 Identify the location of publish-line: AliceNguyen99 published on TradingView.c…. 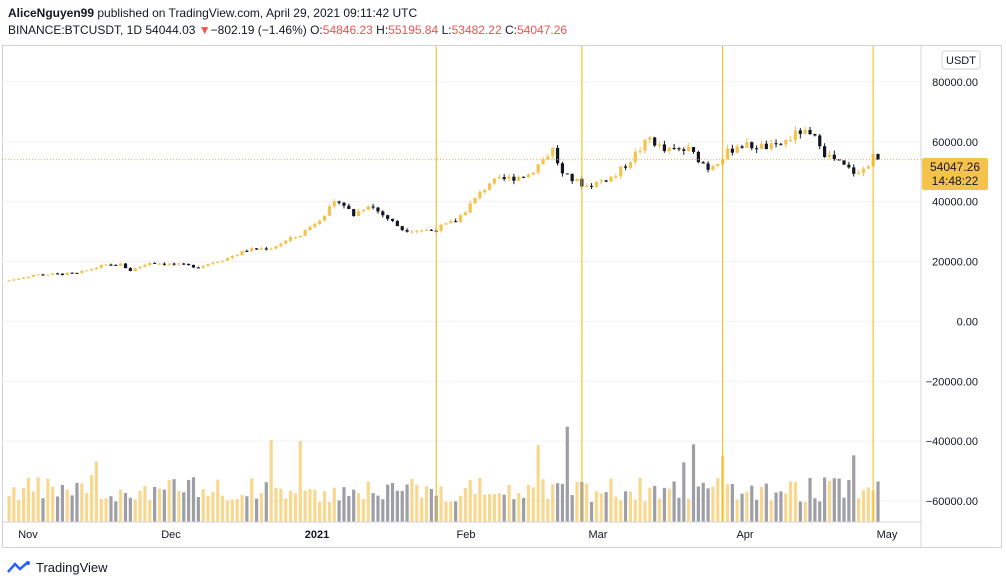
(287, 13).